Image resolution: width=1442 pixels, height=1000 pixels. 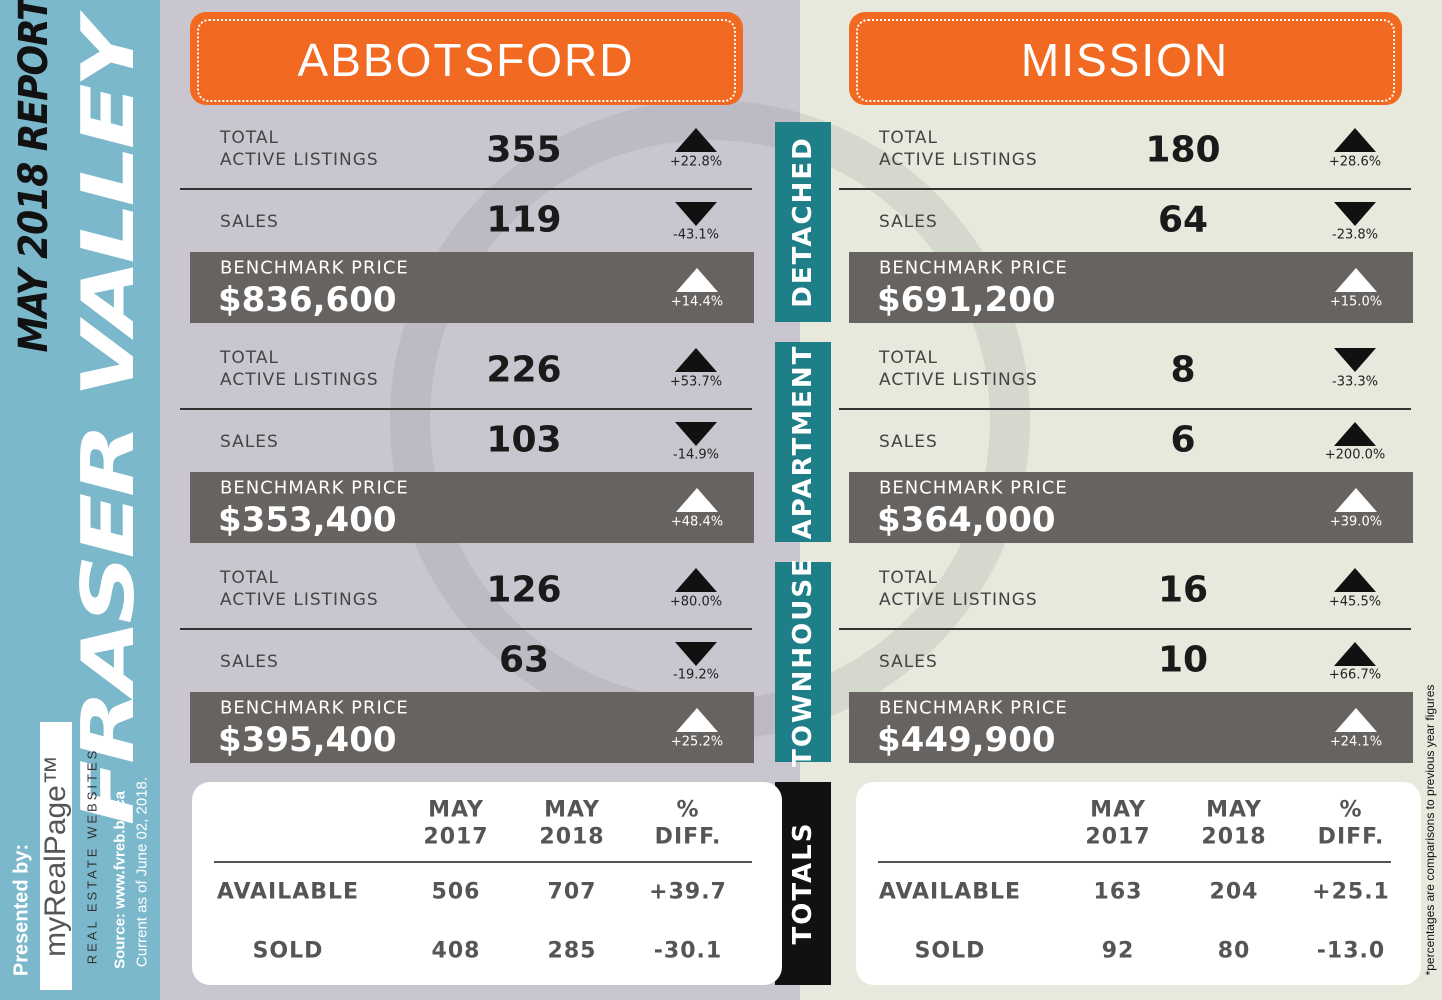 What do you see at coordinates (524, 150) in the screenshot?
I see `listings-value: 355` at bounding box center [524, 150].